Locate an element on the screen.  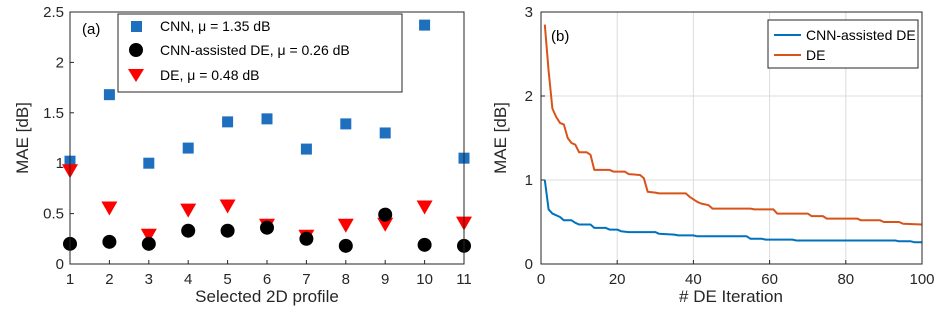
legend-cnn-assisted-de-label: CNN-assisted DE, μ = 0.26 dB is located at coordinates (255, 50).